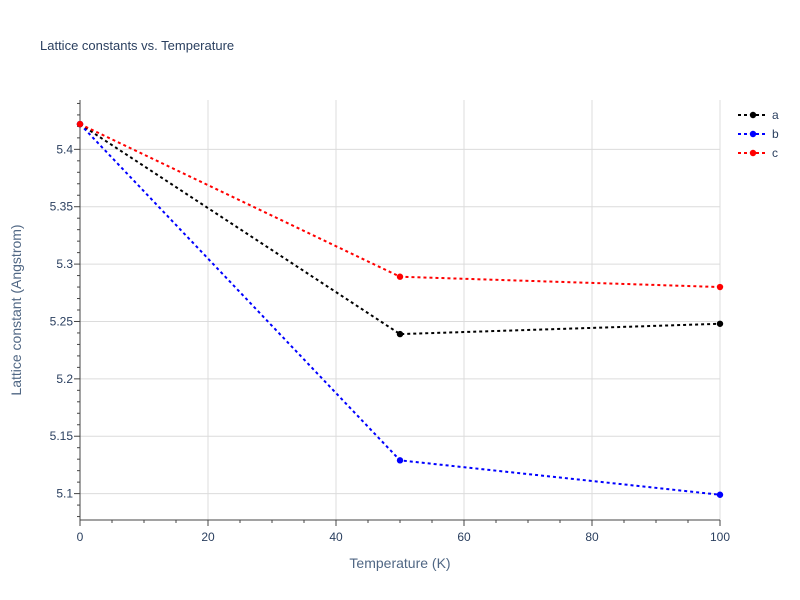 The width and height of the screenshot is (800, 600). Describe the element at coordinates (64, 149) in the screenshot. I see `y-tick-label: 5.4` at that location.